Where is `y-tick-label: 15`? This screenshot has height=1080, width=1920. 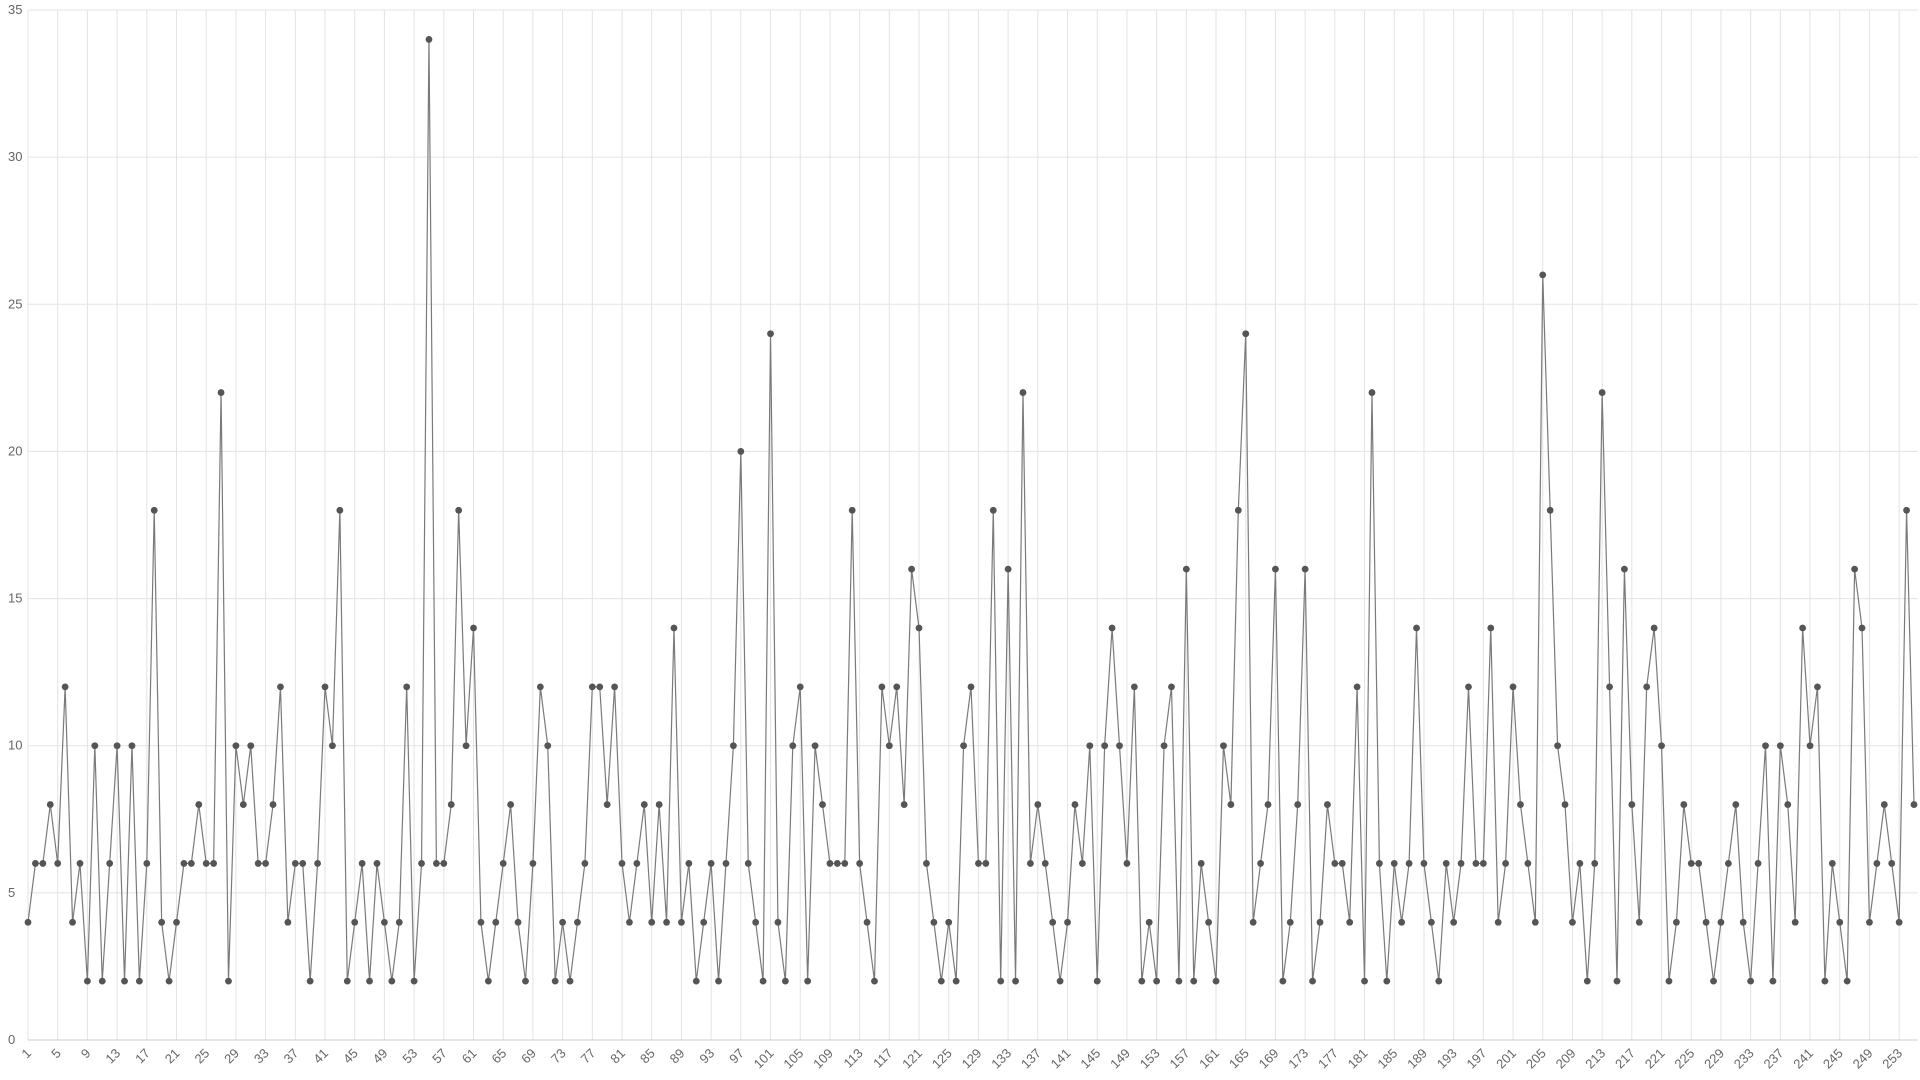
y-tick-label: 15 is located at coordinates (15, 598).